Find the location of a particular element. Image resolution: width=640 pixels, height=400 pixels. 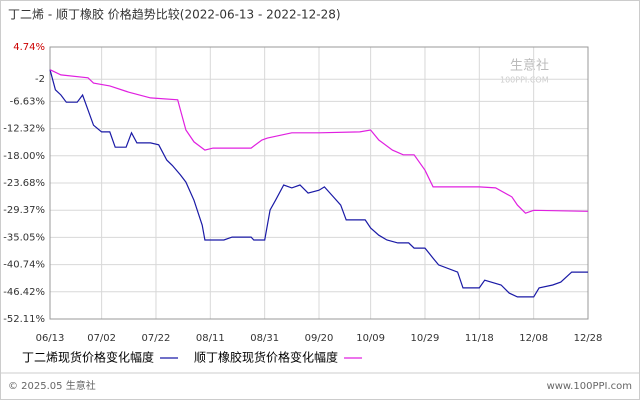

y-tick-label: -18.00% is located at coordinates (24, 156).